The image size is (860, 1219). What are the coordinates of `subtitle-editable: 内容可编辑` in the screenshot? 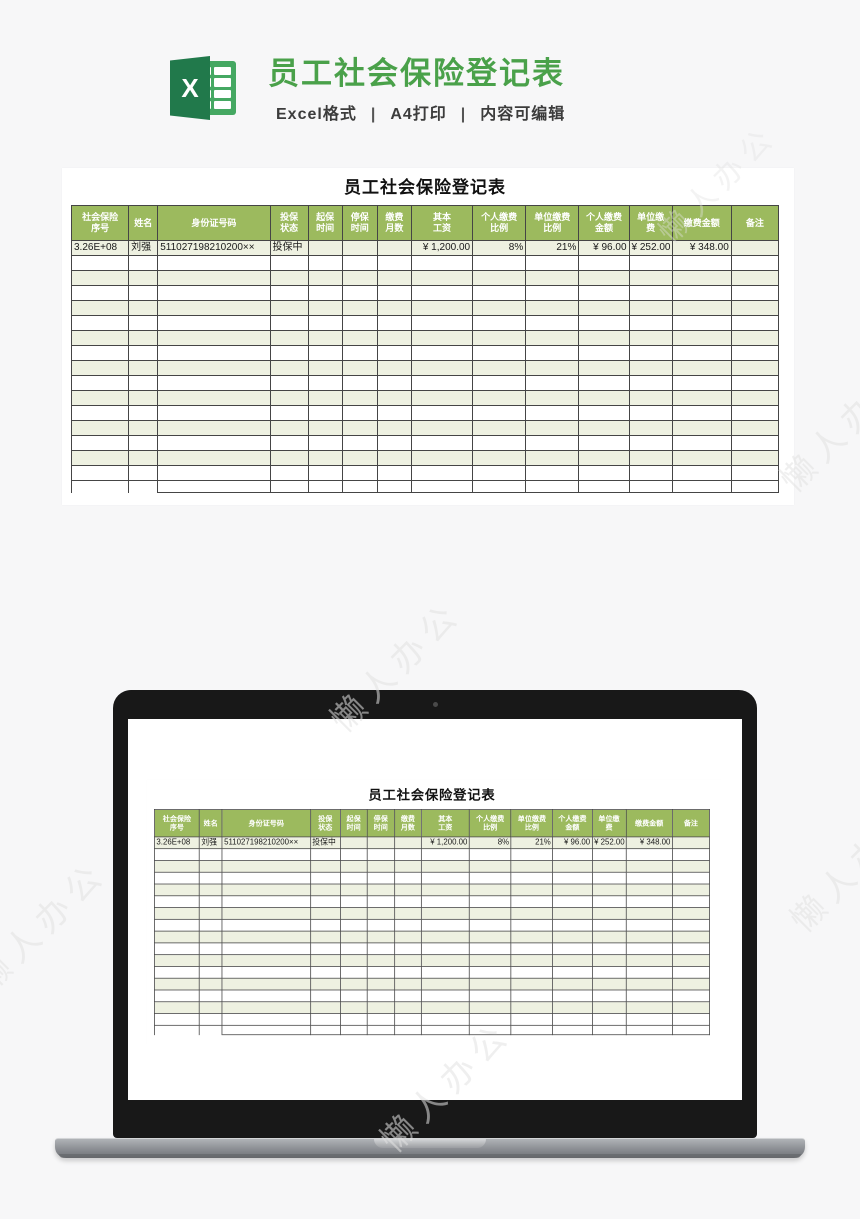 It's located at (523, 114).